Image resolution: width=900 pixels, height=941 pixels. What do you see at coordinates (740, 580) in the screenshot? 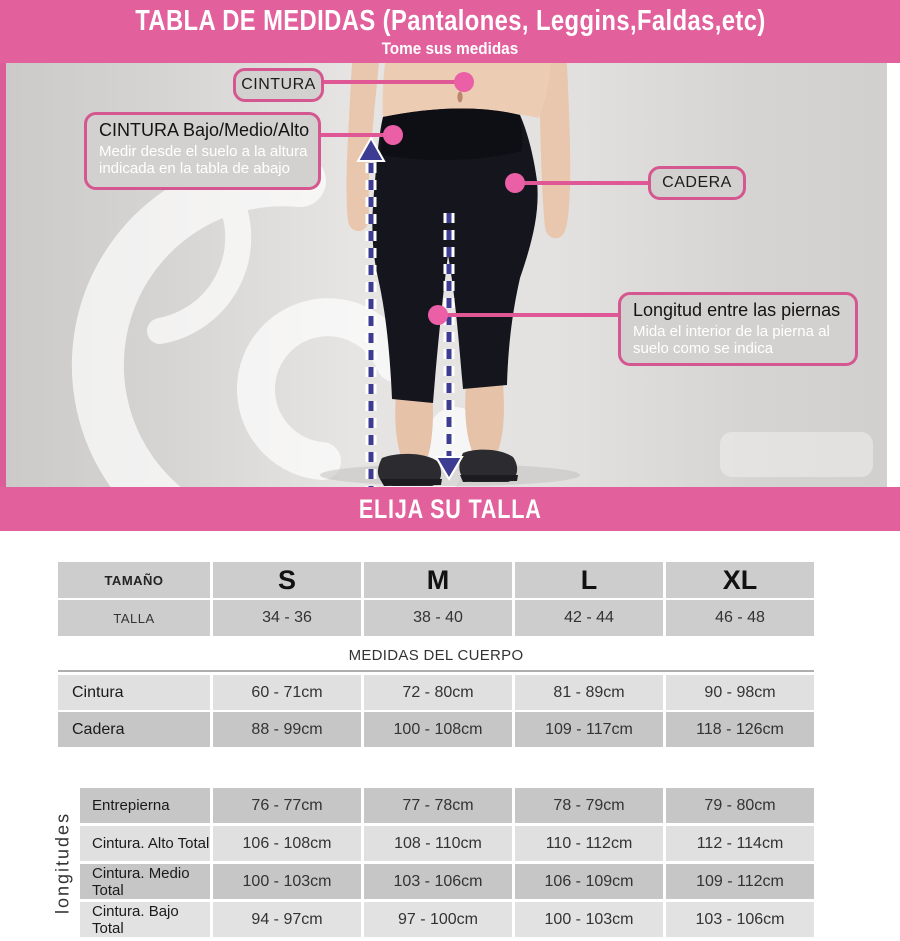
I see `size-xl-cell: XL` at bounding box center [740, 580].